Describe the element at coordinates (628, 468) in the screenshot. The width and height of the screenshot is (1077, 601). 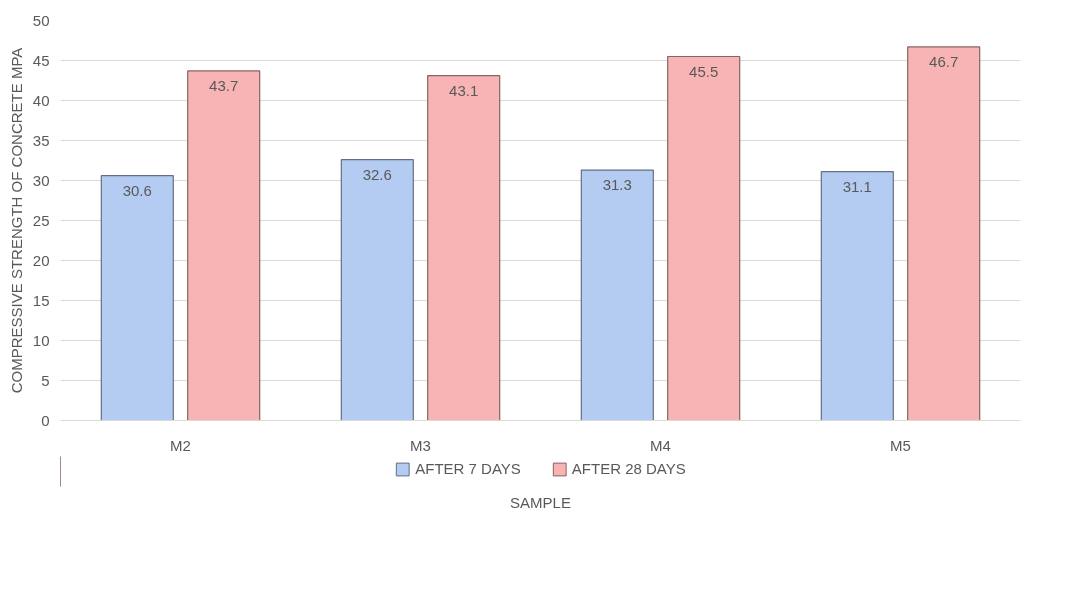
I see `legend-label: AFTER 28 DAYS` at that location.